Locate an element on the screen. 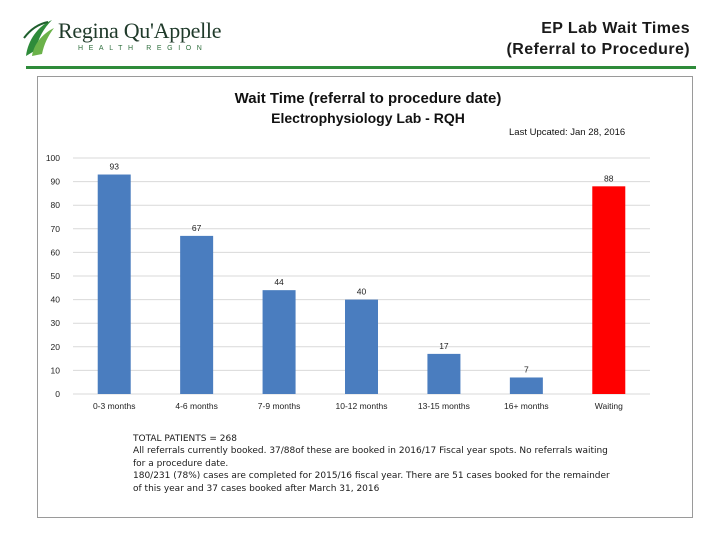  y-tick-label: 90 is located at coordinates (56, 182).